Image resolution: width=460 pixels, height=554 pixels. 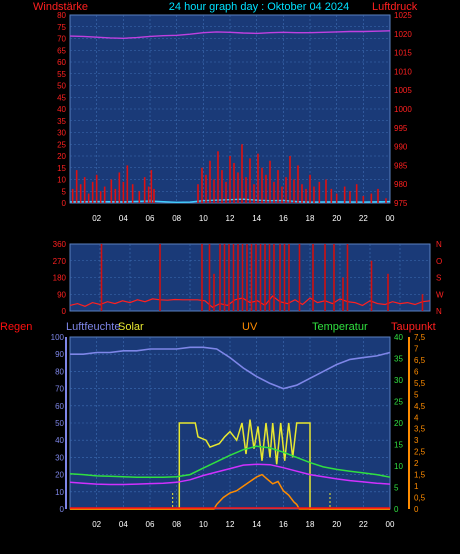 I want to click on right-tick-label: 980, so click(x=401, y=184).